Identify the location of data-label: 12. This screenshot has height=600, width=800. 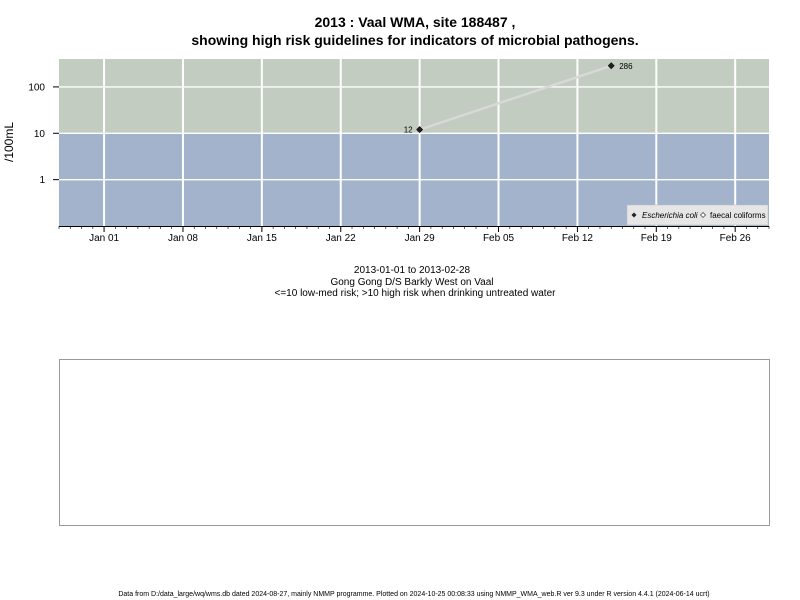
(408, 130).